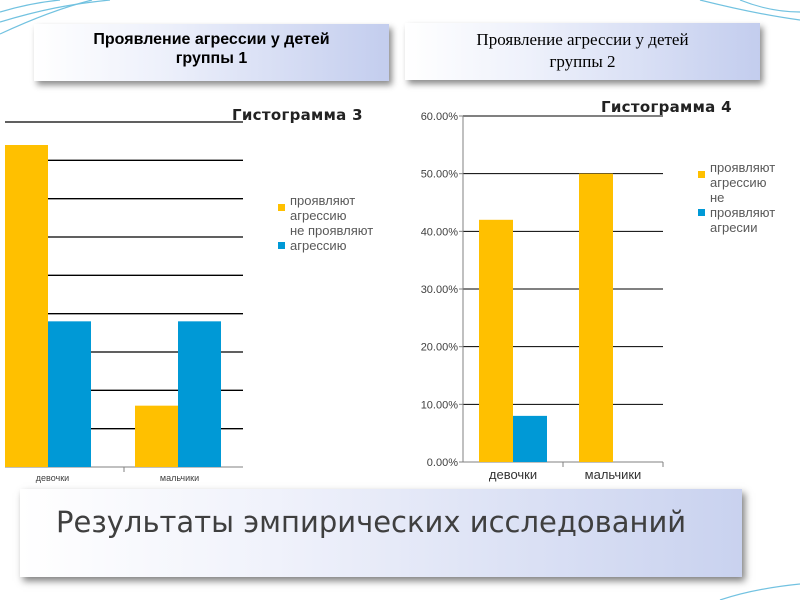 The height and width of the screenshot is (600, 800). Describe the element at coordinates (332, 238) in the screenshot. I see `legend-label: не проявляют агрессию` at that location.